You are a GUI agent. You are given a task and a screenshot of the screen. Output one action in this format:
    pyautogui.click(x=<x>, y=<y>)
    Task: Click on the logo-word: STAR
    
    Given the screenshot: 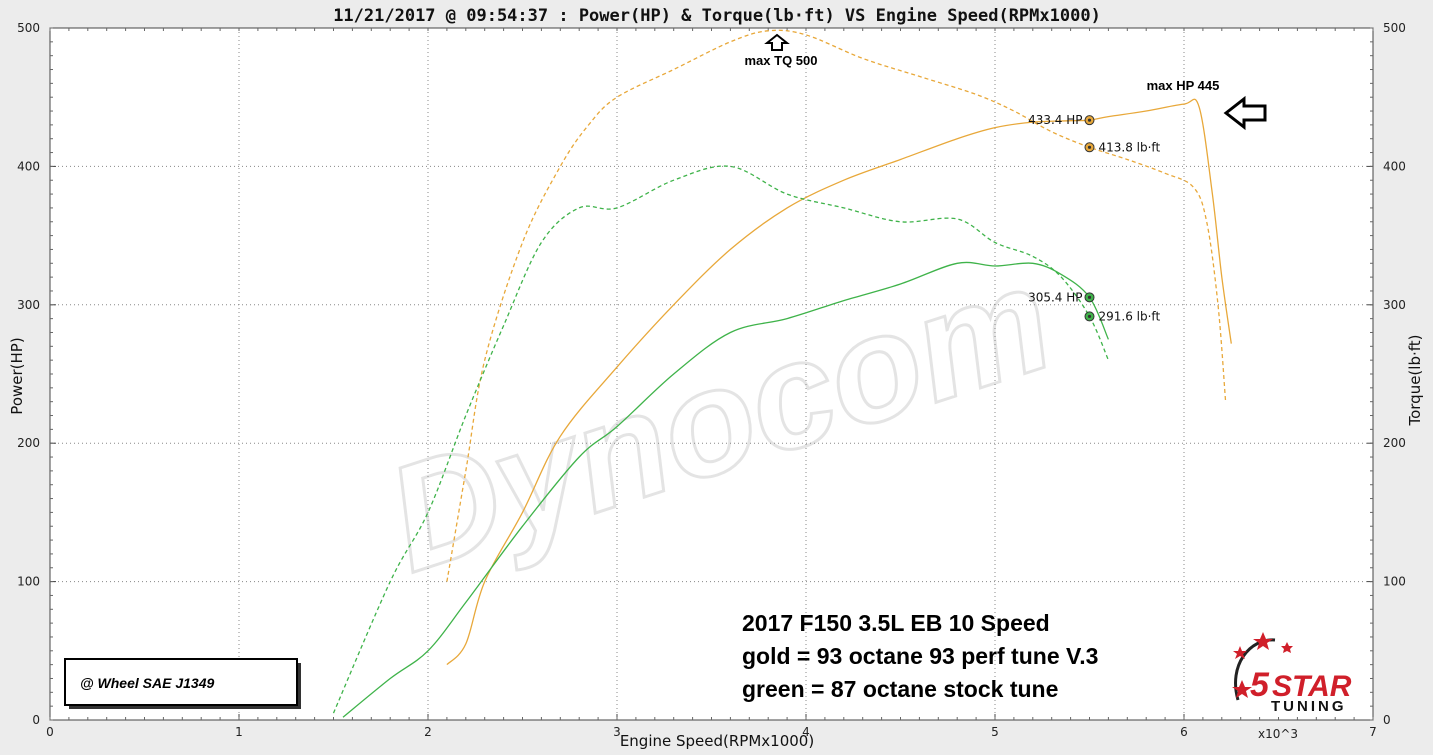 What is the action you would take?
    pyautogui.click(x=1312, y=686)
    